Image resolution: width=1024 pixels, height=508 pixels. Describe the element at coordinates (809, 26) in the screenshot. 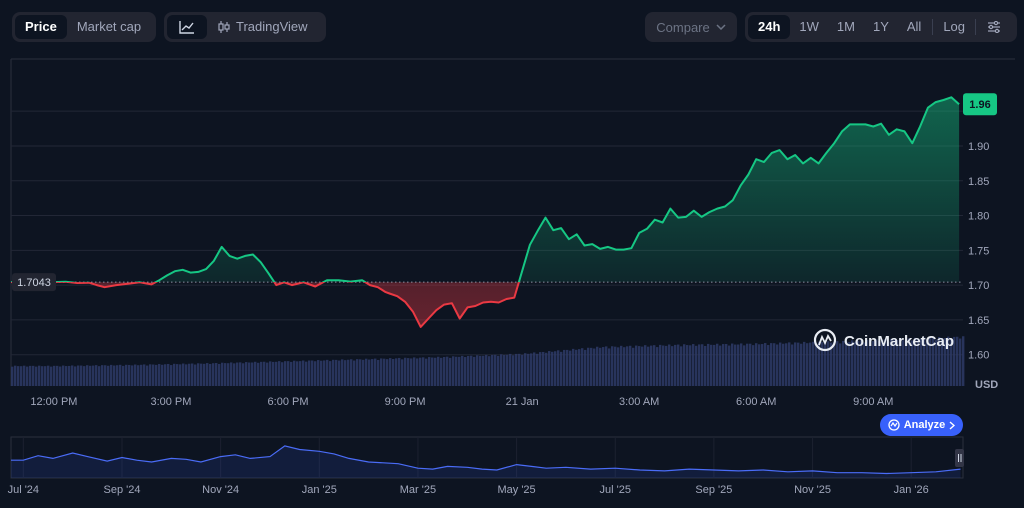

I see `range-1w: 1W` at that location.